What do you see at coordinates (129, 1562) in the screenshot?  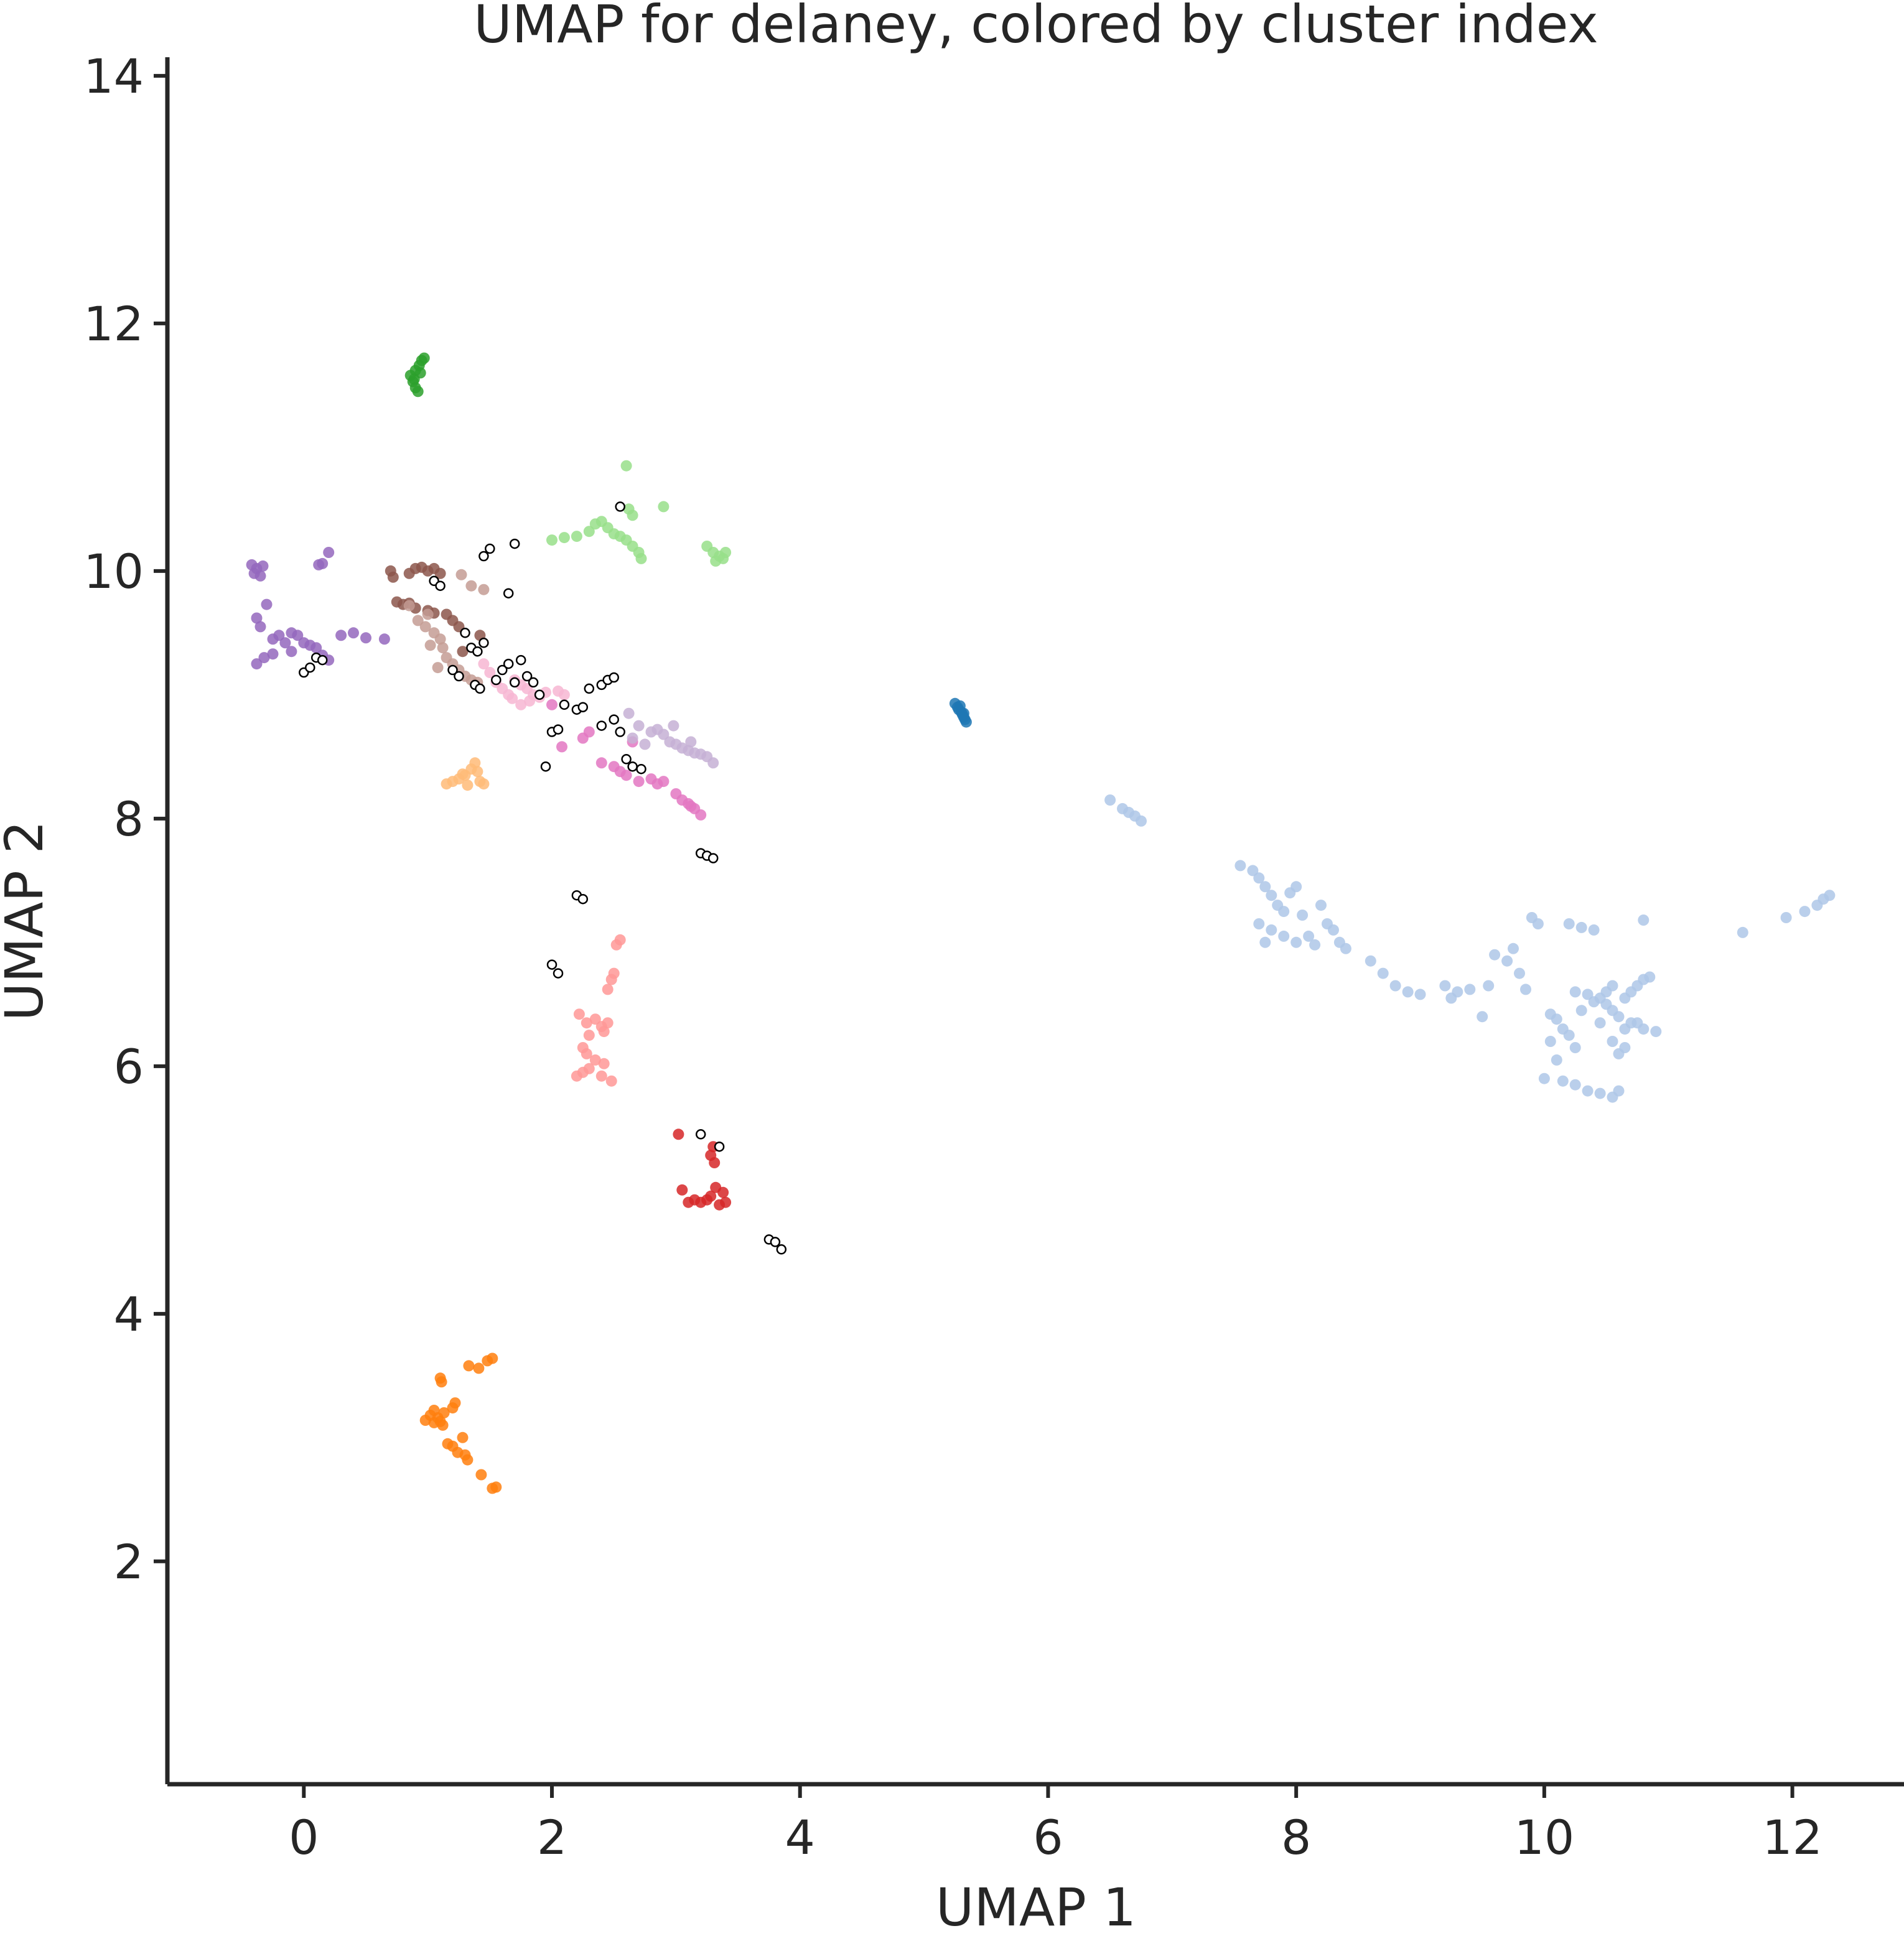 I see `y-tick-label: 2` at bounding box center [129, 1562].